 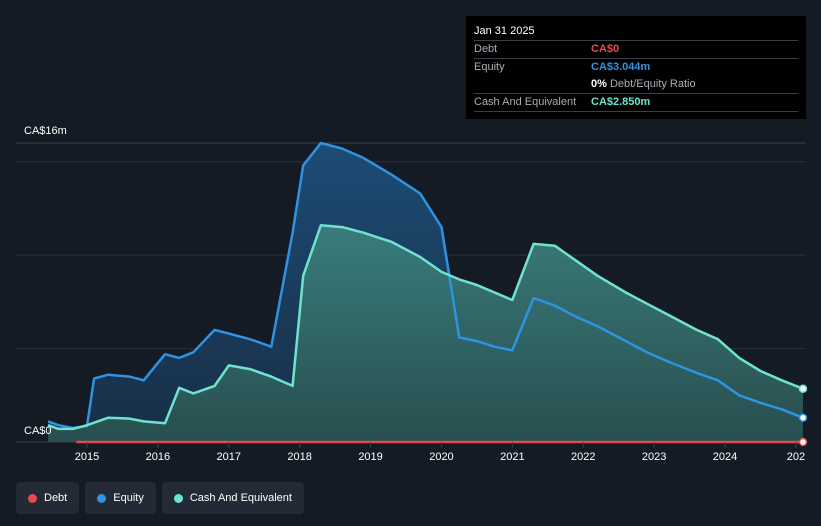 What do you see at coordinates (87, 457) in the screenshot?
I see `x-tick-label: 2015` at bounding box center [87, 457].